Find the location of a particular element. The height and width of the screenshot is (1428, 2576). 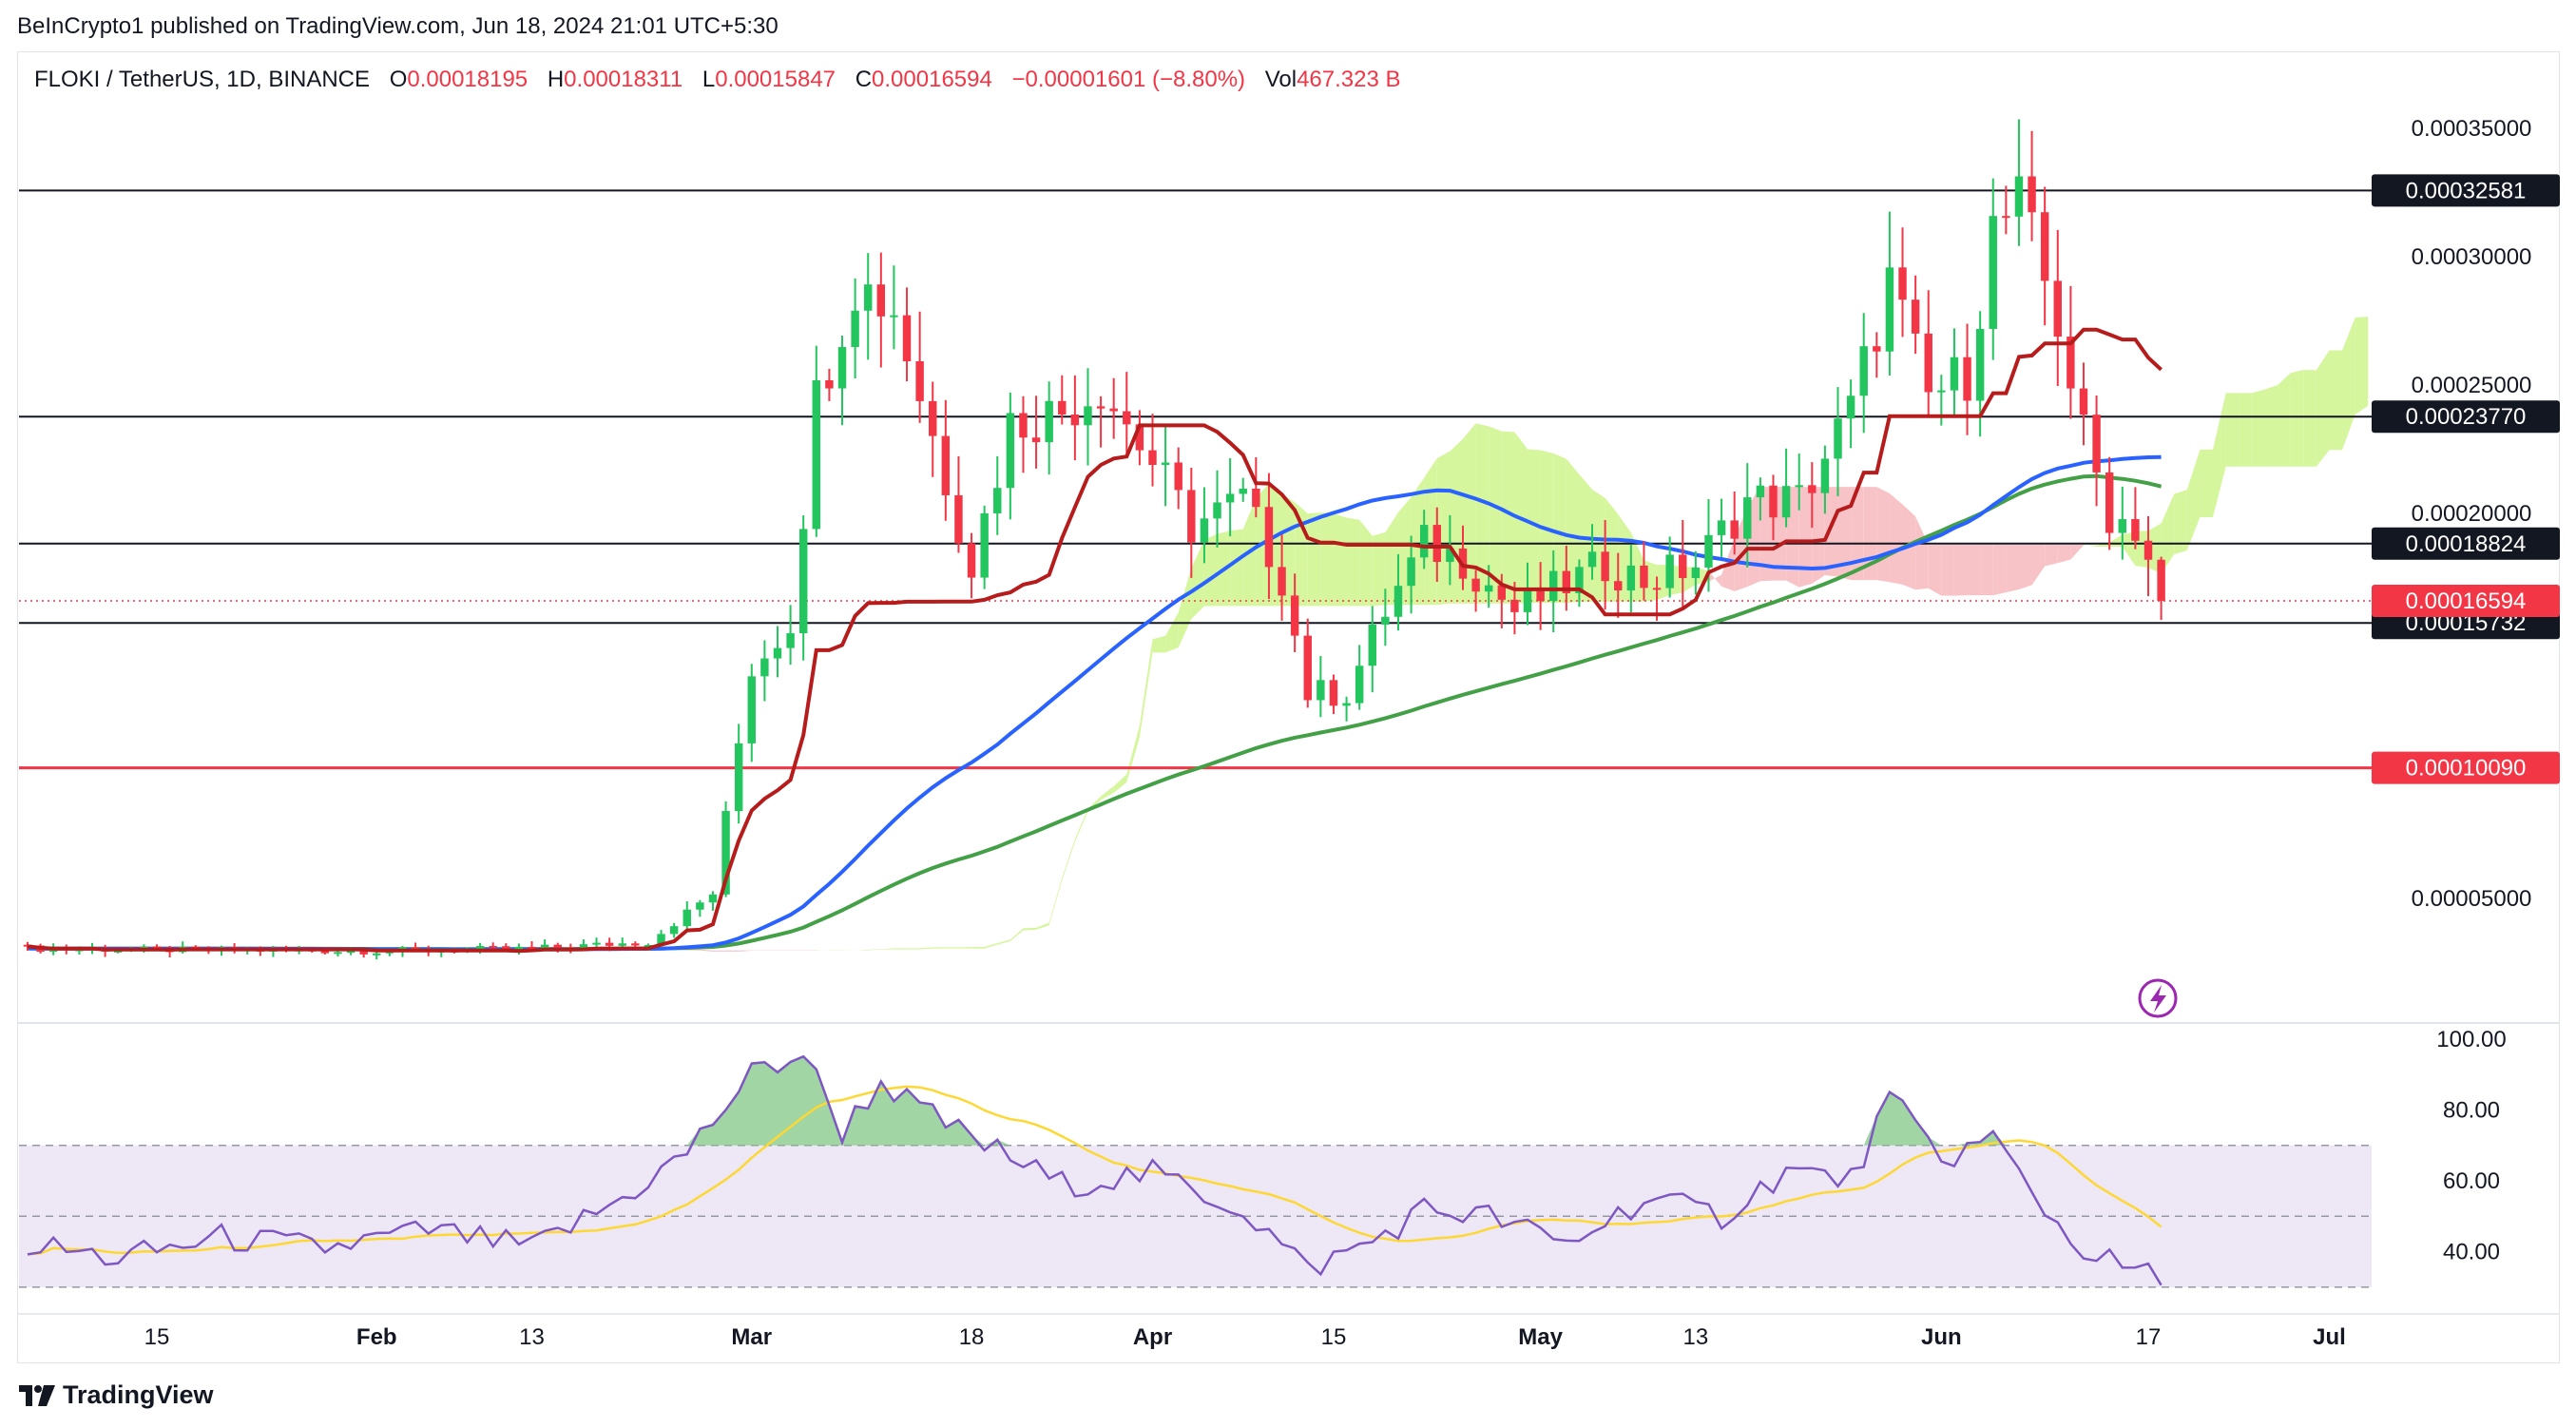

price-level-tag: 0.00018824 is located at coordinates (2466, 543).